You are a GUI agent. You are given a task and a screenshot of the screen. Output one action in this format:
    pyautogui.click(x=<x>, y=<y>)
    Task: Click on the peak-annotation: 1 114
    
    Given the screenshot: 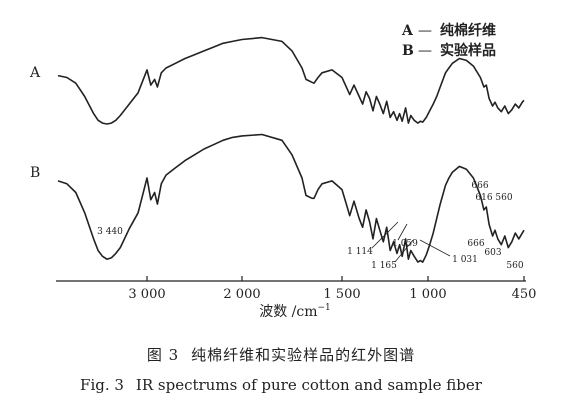 What is the action you would take?
    pyautogui.click(x=360, y=252)
    